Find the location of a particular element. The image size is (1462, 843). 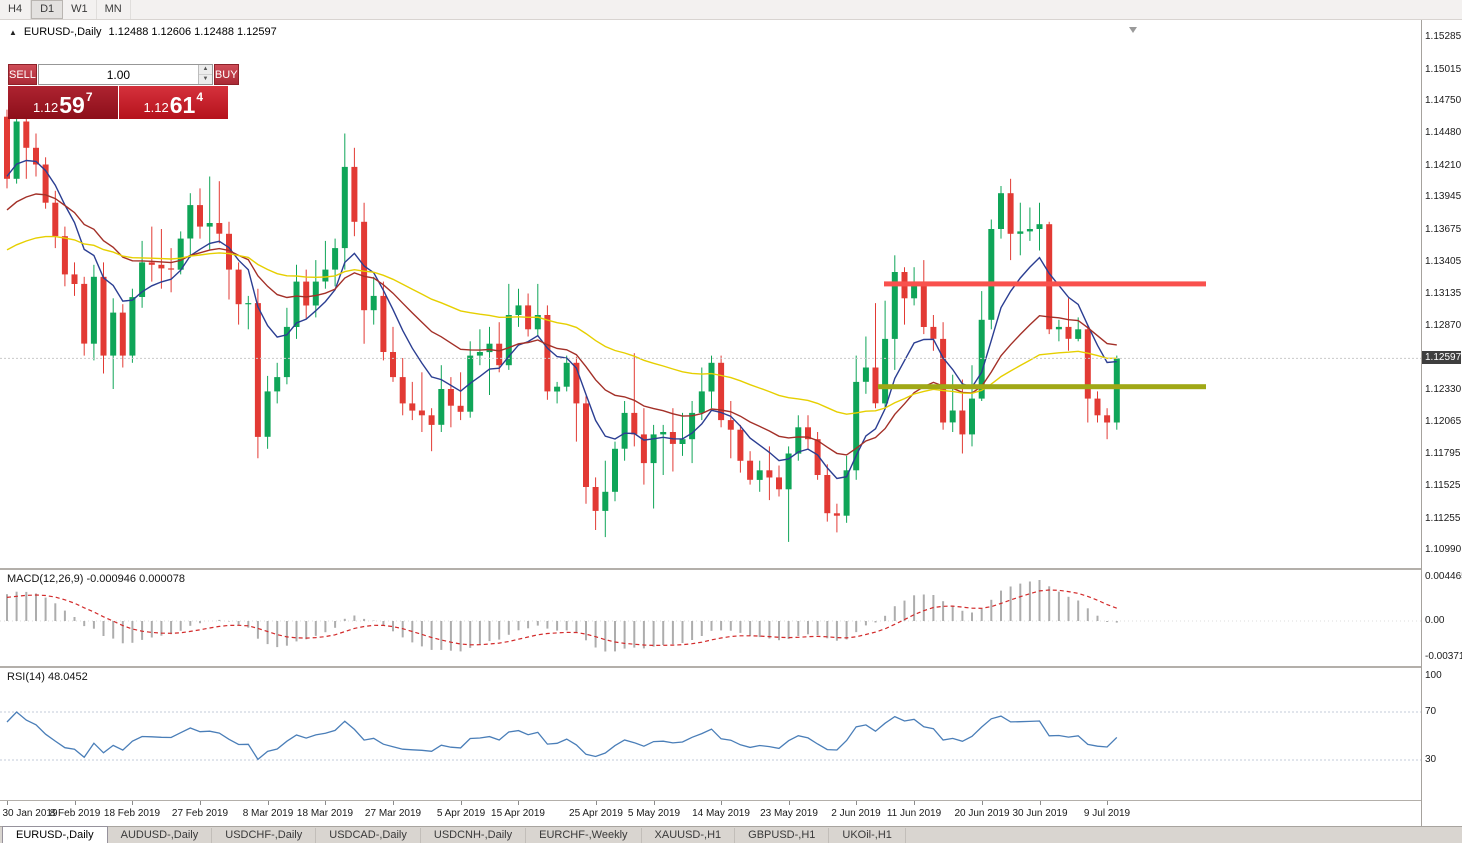

bid-price: 1.12 59 7 is located at coordinates (63, 102).